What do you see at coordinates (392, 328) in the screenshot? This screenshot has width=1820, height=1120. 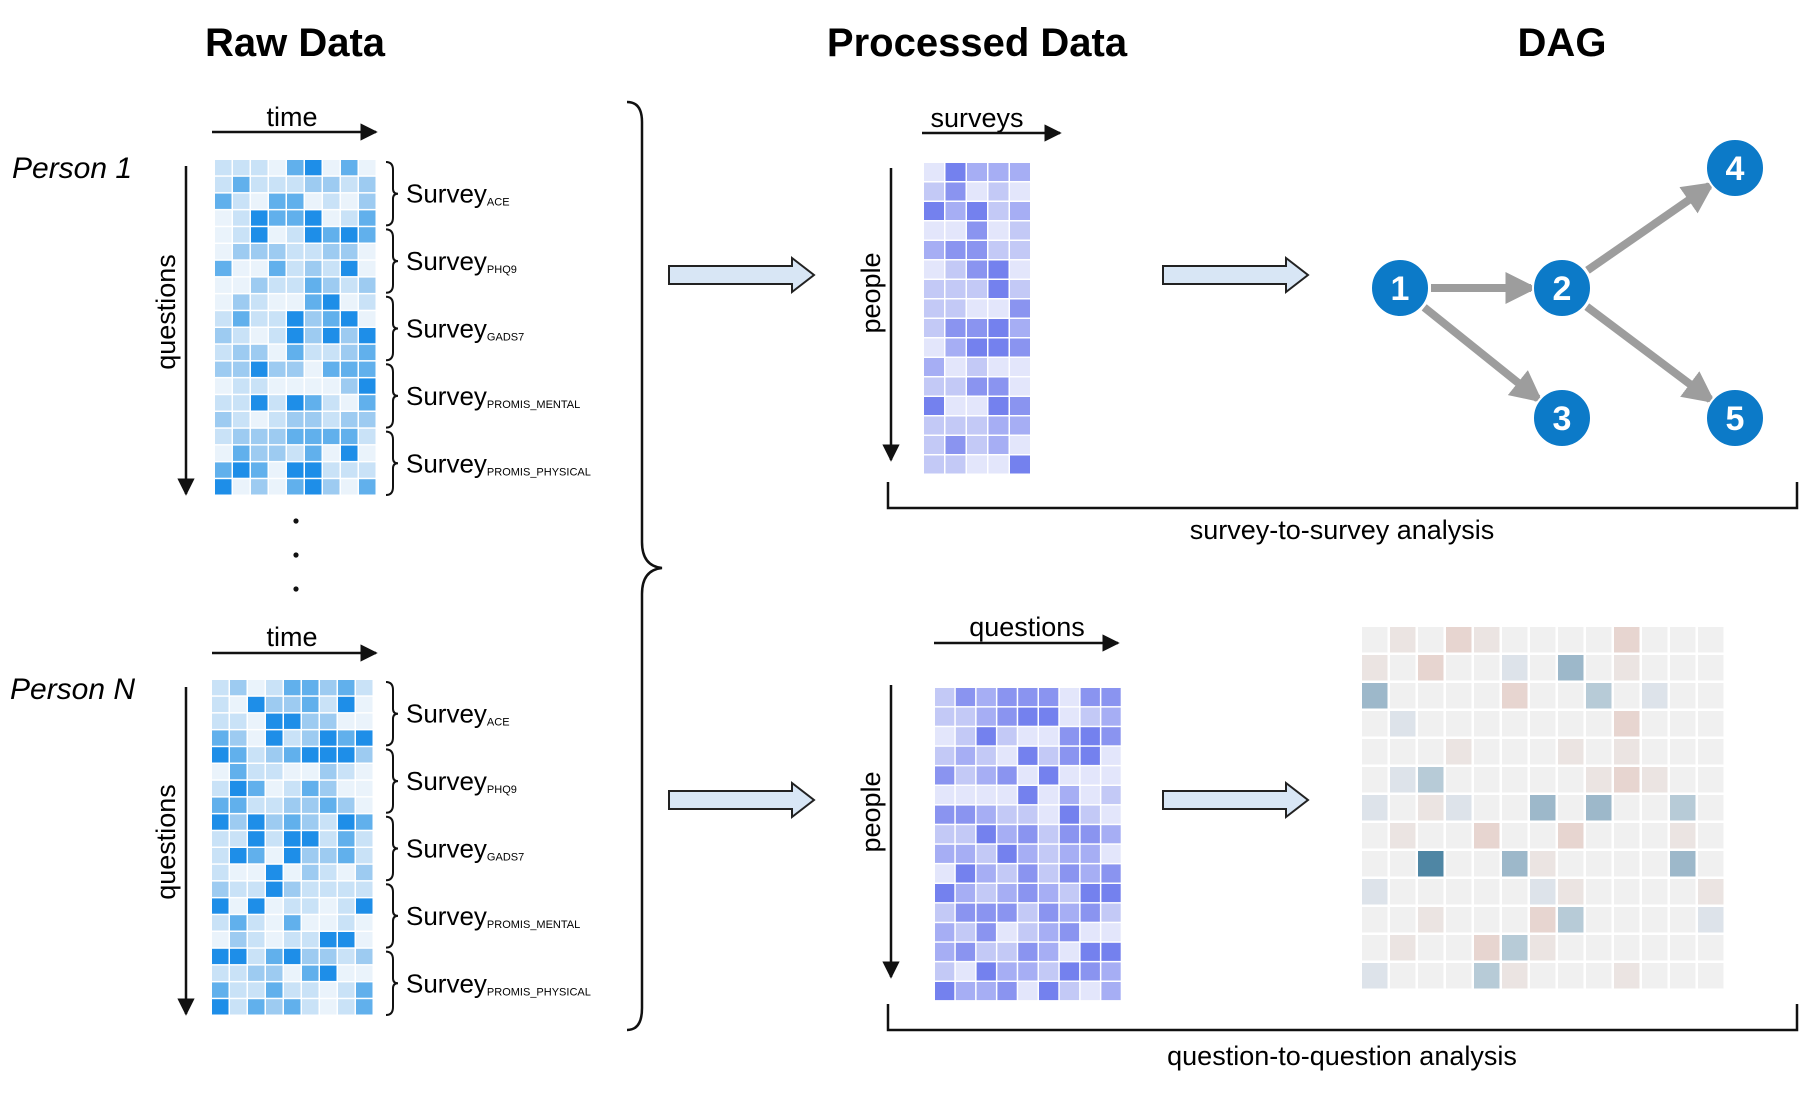 I see `survey-braces` at bounding box center [392, 328].